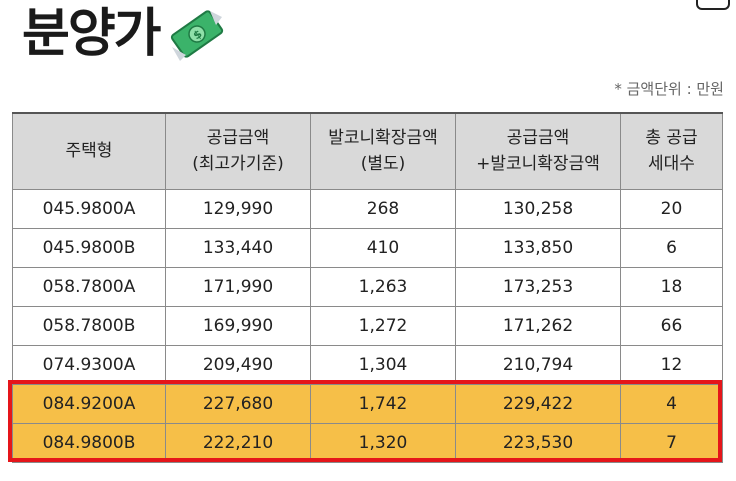 The width and height of the screenshot is (736, 481). I want to click on table-cell: 18, so click(671, 286).